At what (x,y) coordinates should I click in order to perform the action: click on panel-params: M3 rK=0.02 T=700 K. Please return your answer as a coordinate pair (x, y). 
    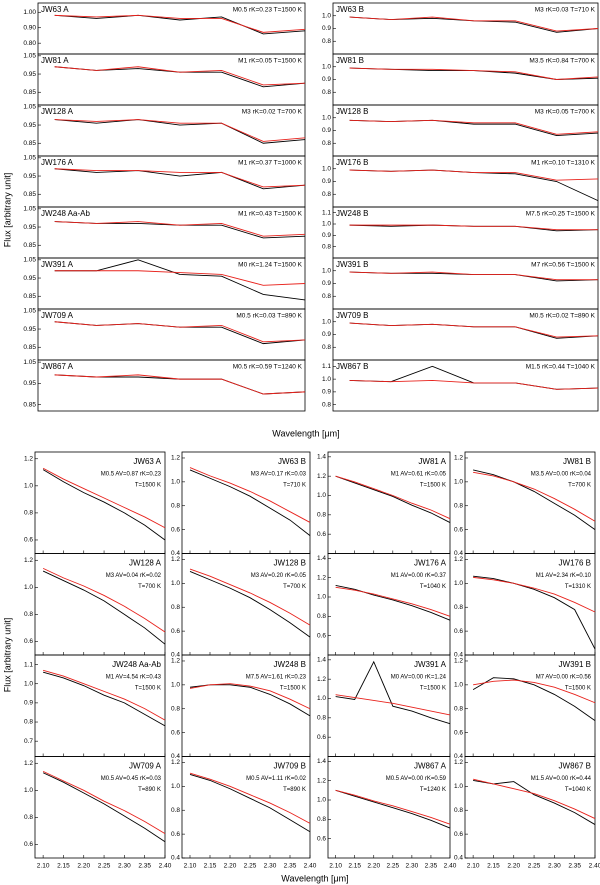
    Looking at the image, I should click on (272, 112).